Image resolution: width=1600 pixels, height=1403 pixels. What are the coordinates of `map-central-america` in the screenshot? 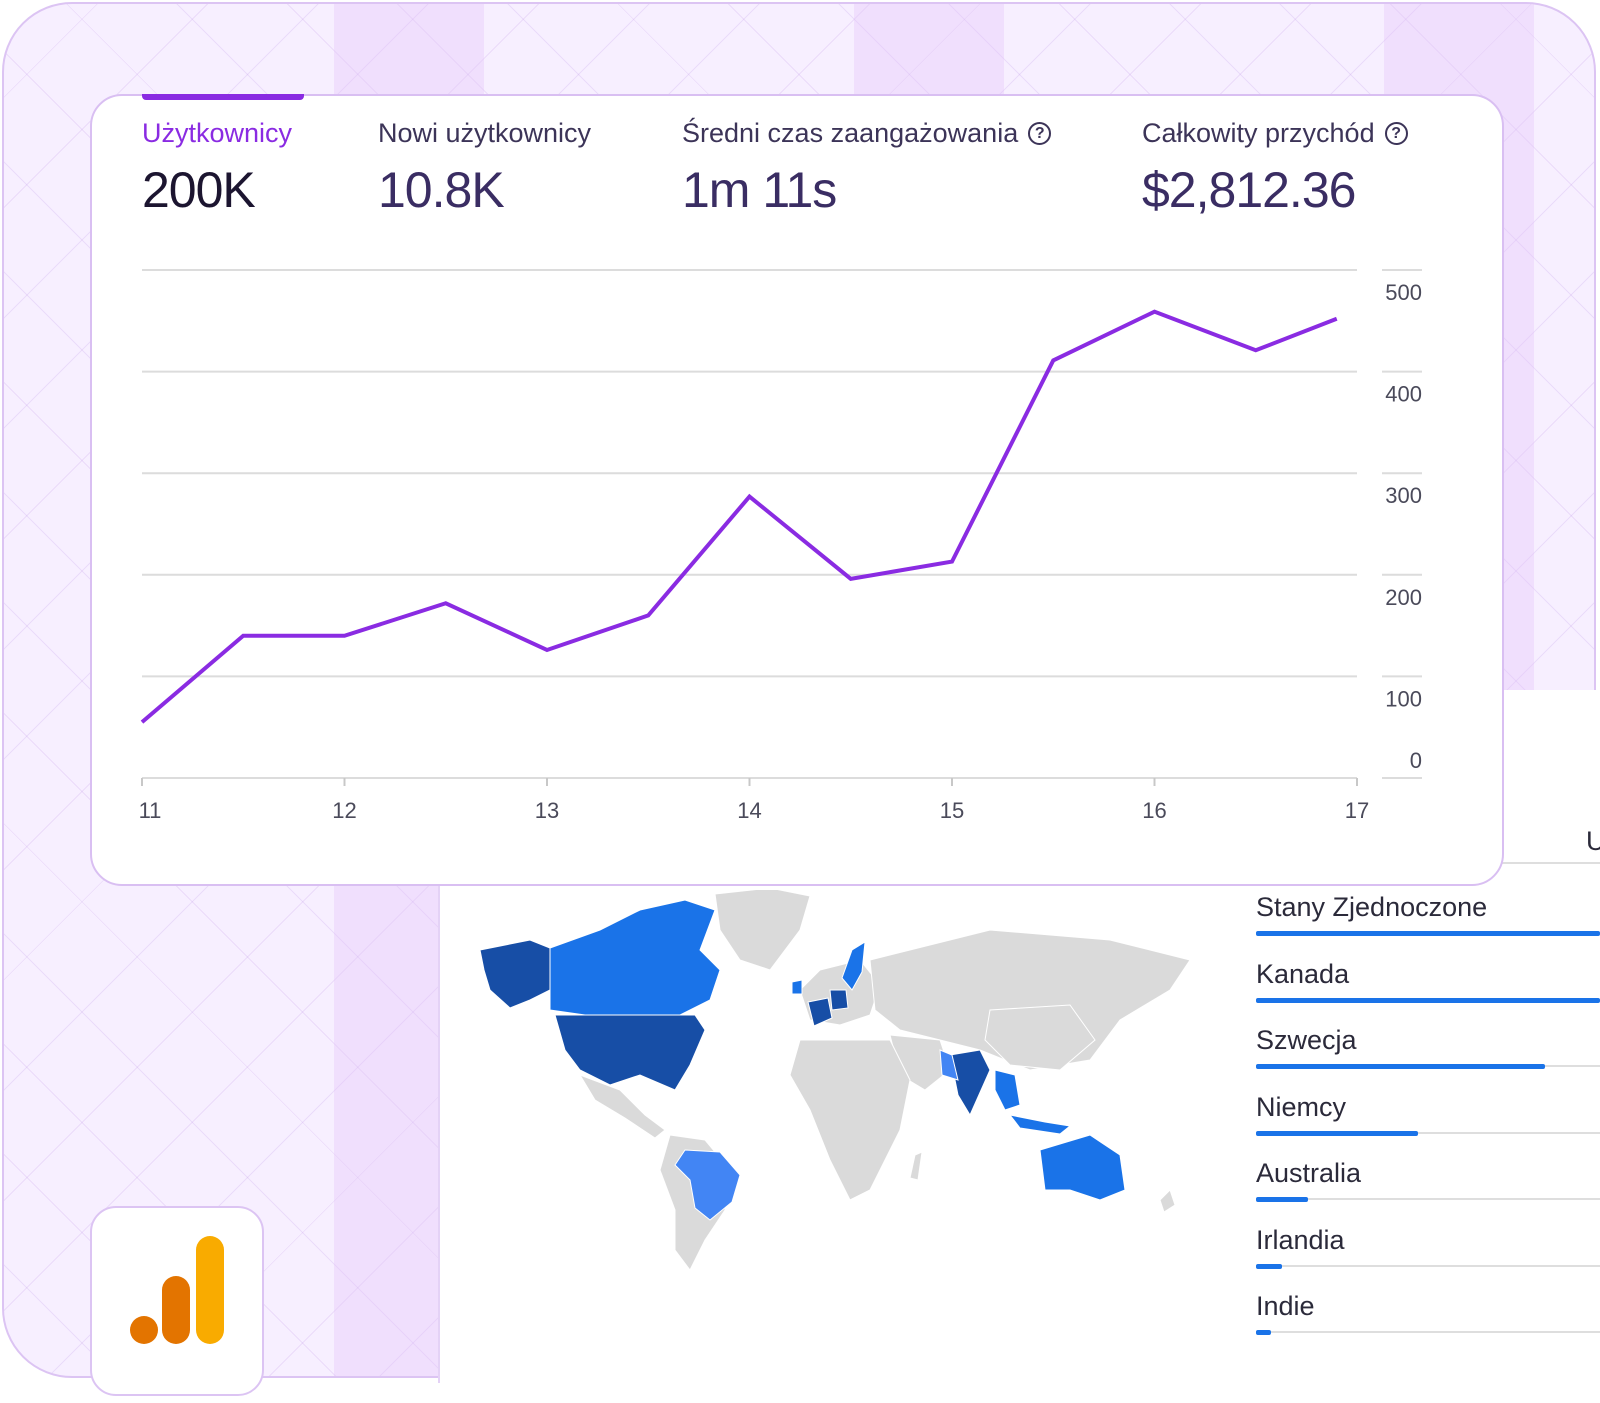 It's located at (622, 1106).